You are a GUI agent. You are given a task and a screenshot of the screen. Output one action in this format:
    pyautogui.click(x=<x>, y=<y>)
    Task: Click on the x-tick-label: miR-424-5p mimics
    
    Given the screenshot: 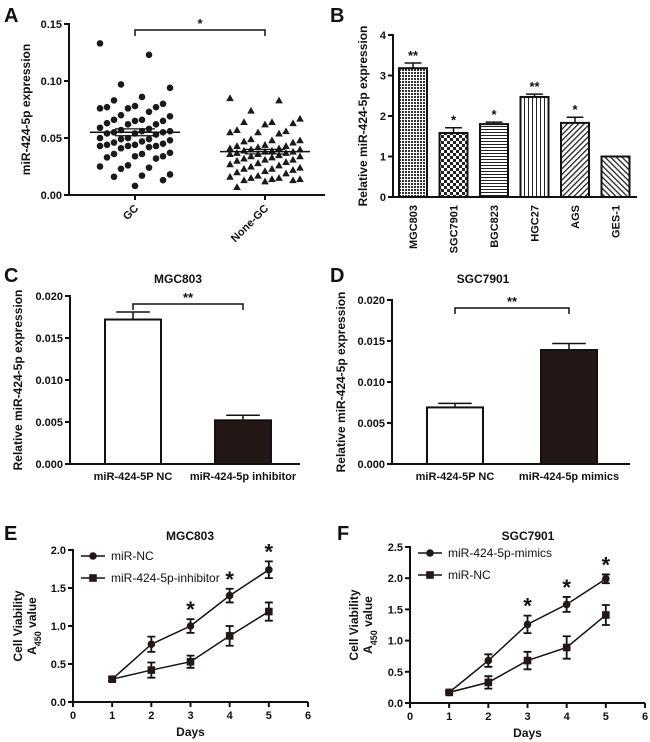 What is the action you would take?
    pyautogui.click(x=569, y=477)
    